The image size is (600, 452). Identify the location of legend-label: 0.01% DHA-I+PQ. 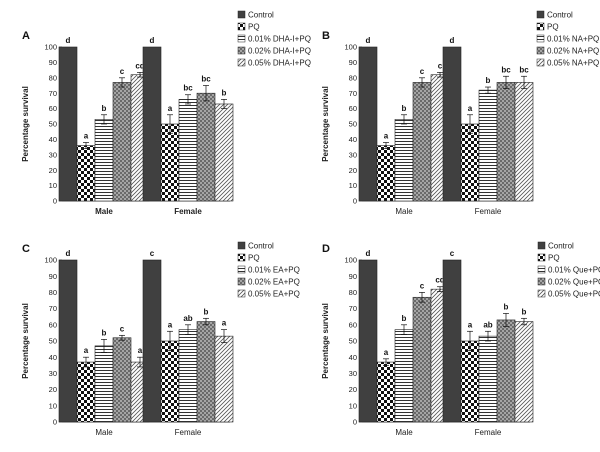
(279, 39).